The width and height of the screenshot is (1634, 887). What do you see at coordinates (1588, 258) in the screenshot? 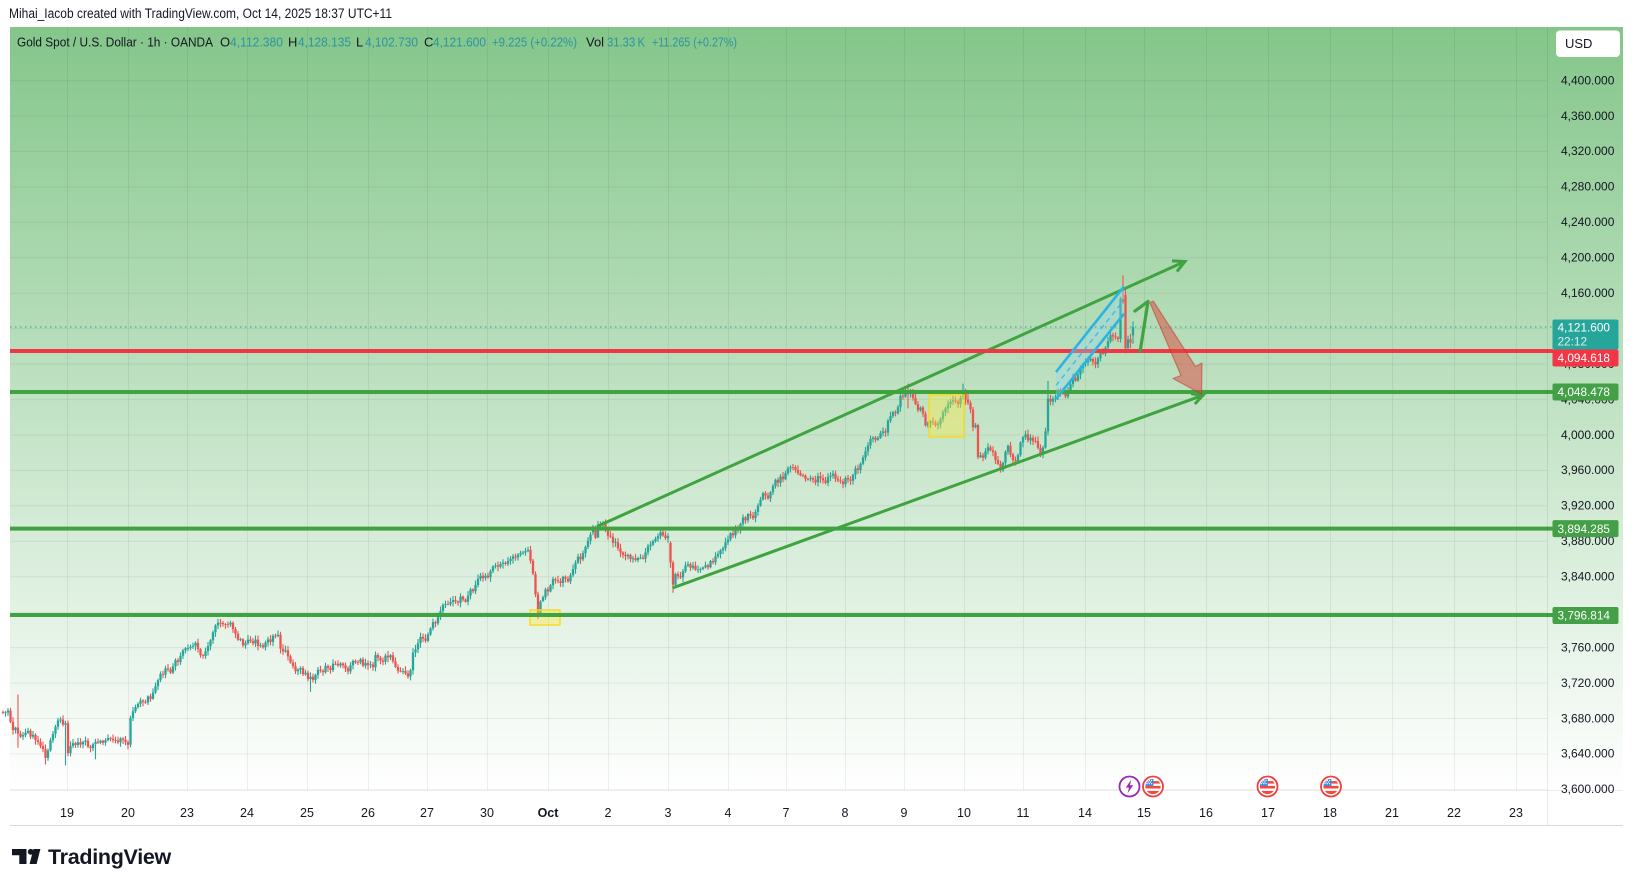
I see `svg-text: 4,200.000` at bounding box center [1588, 258].